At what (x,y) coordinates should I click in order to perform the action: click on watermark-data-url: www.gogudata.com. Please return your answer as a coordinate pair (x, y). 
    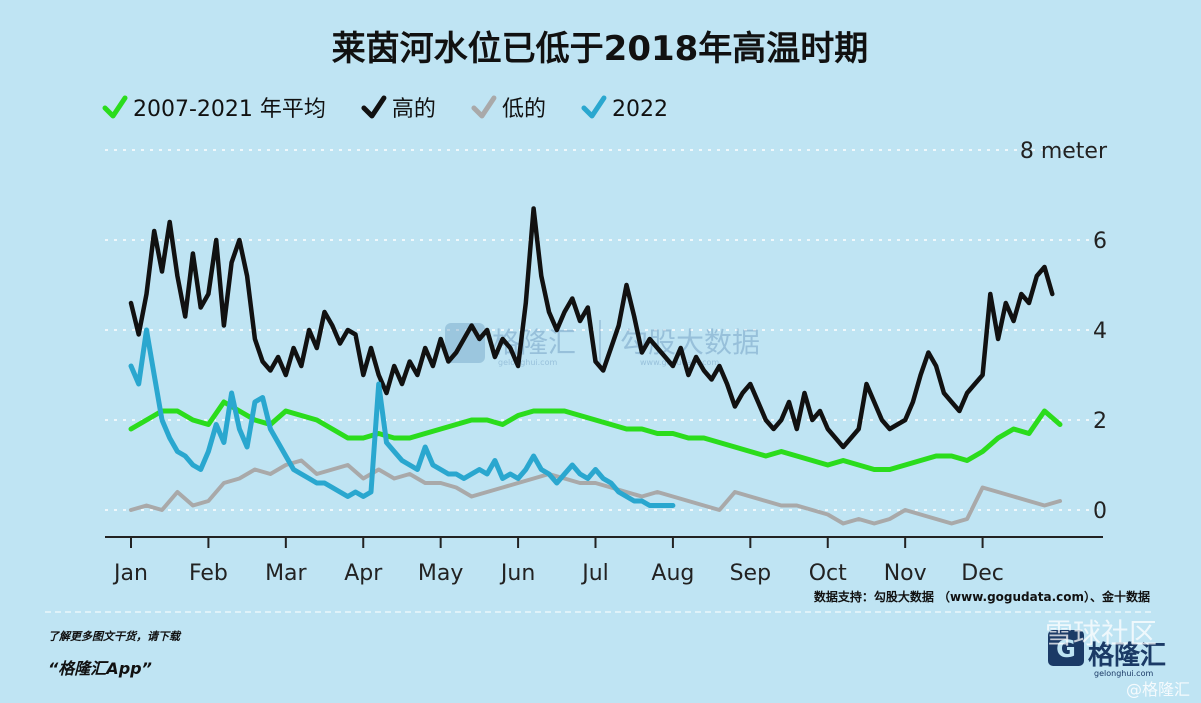
    Looking at the image, I should click on (679, 362).